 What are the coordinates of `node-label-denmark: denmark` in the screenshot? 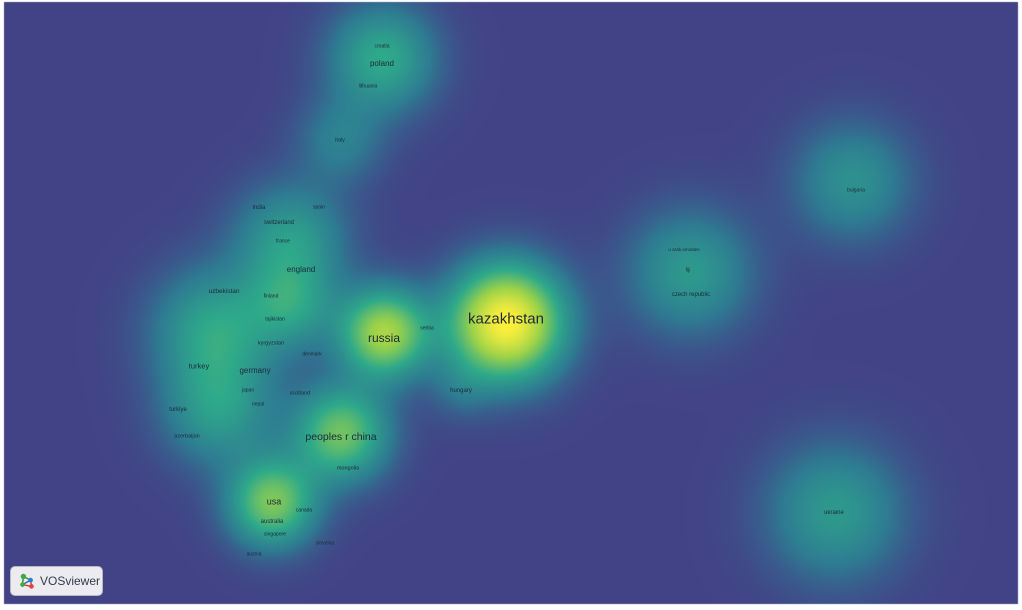 It's located at (312, 354).